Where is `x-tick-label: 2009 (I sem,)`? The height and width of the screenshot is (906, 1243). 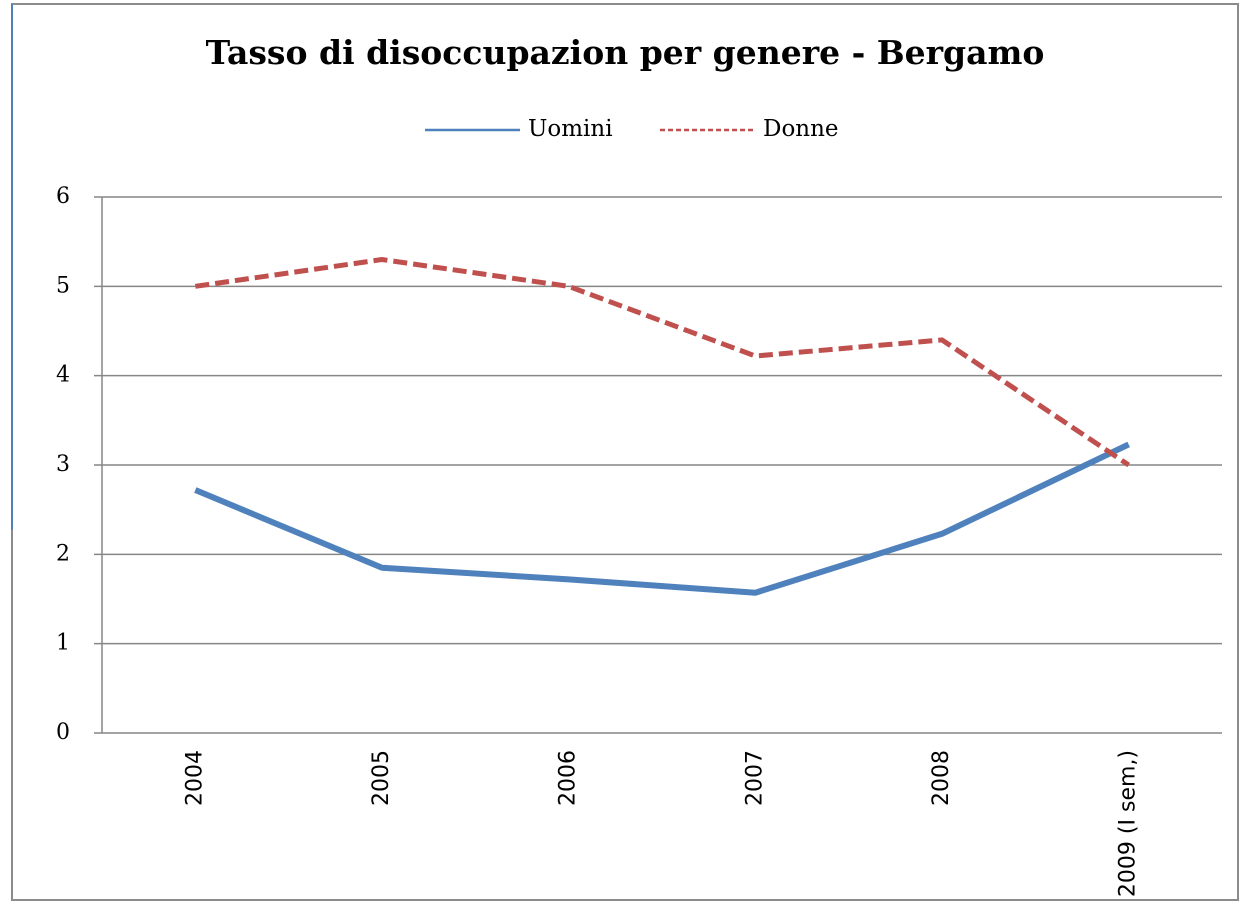
x-tick-label: 2009 (I sem,) is located at coordinates (1128, 823).